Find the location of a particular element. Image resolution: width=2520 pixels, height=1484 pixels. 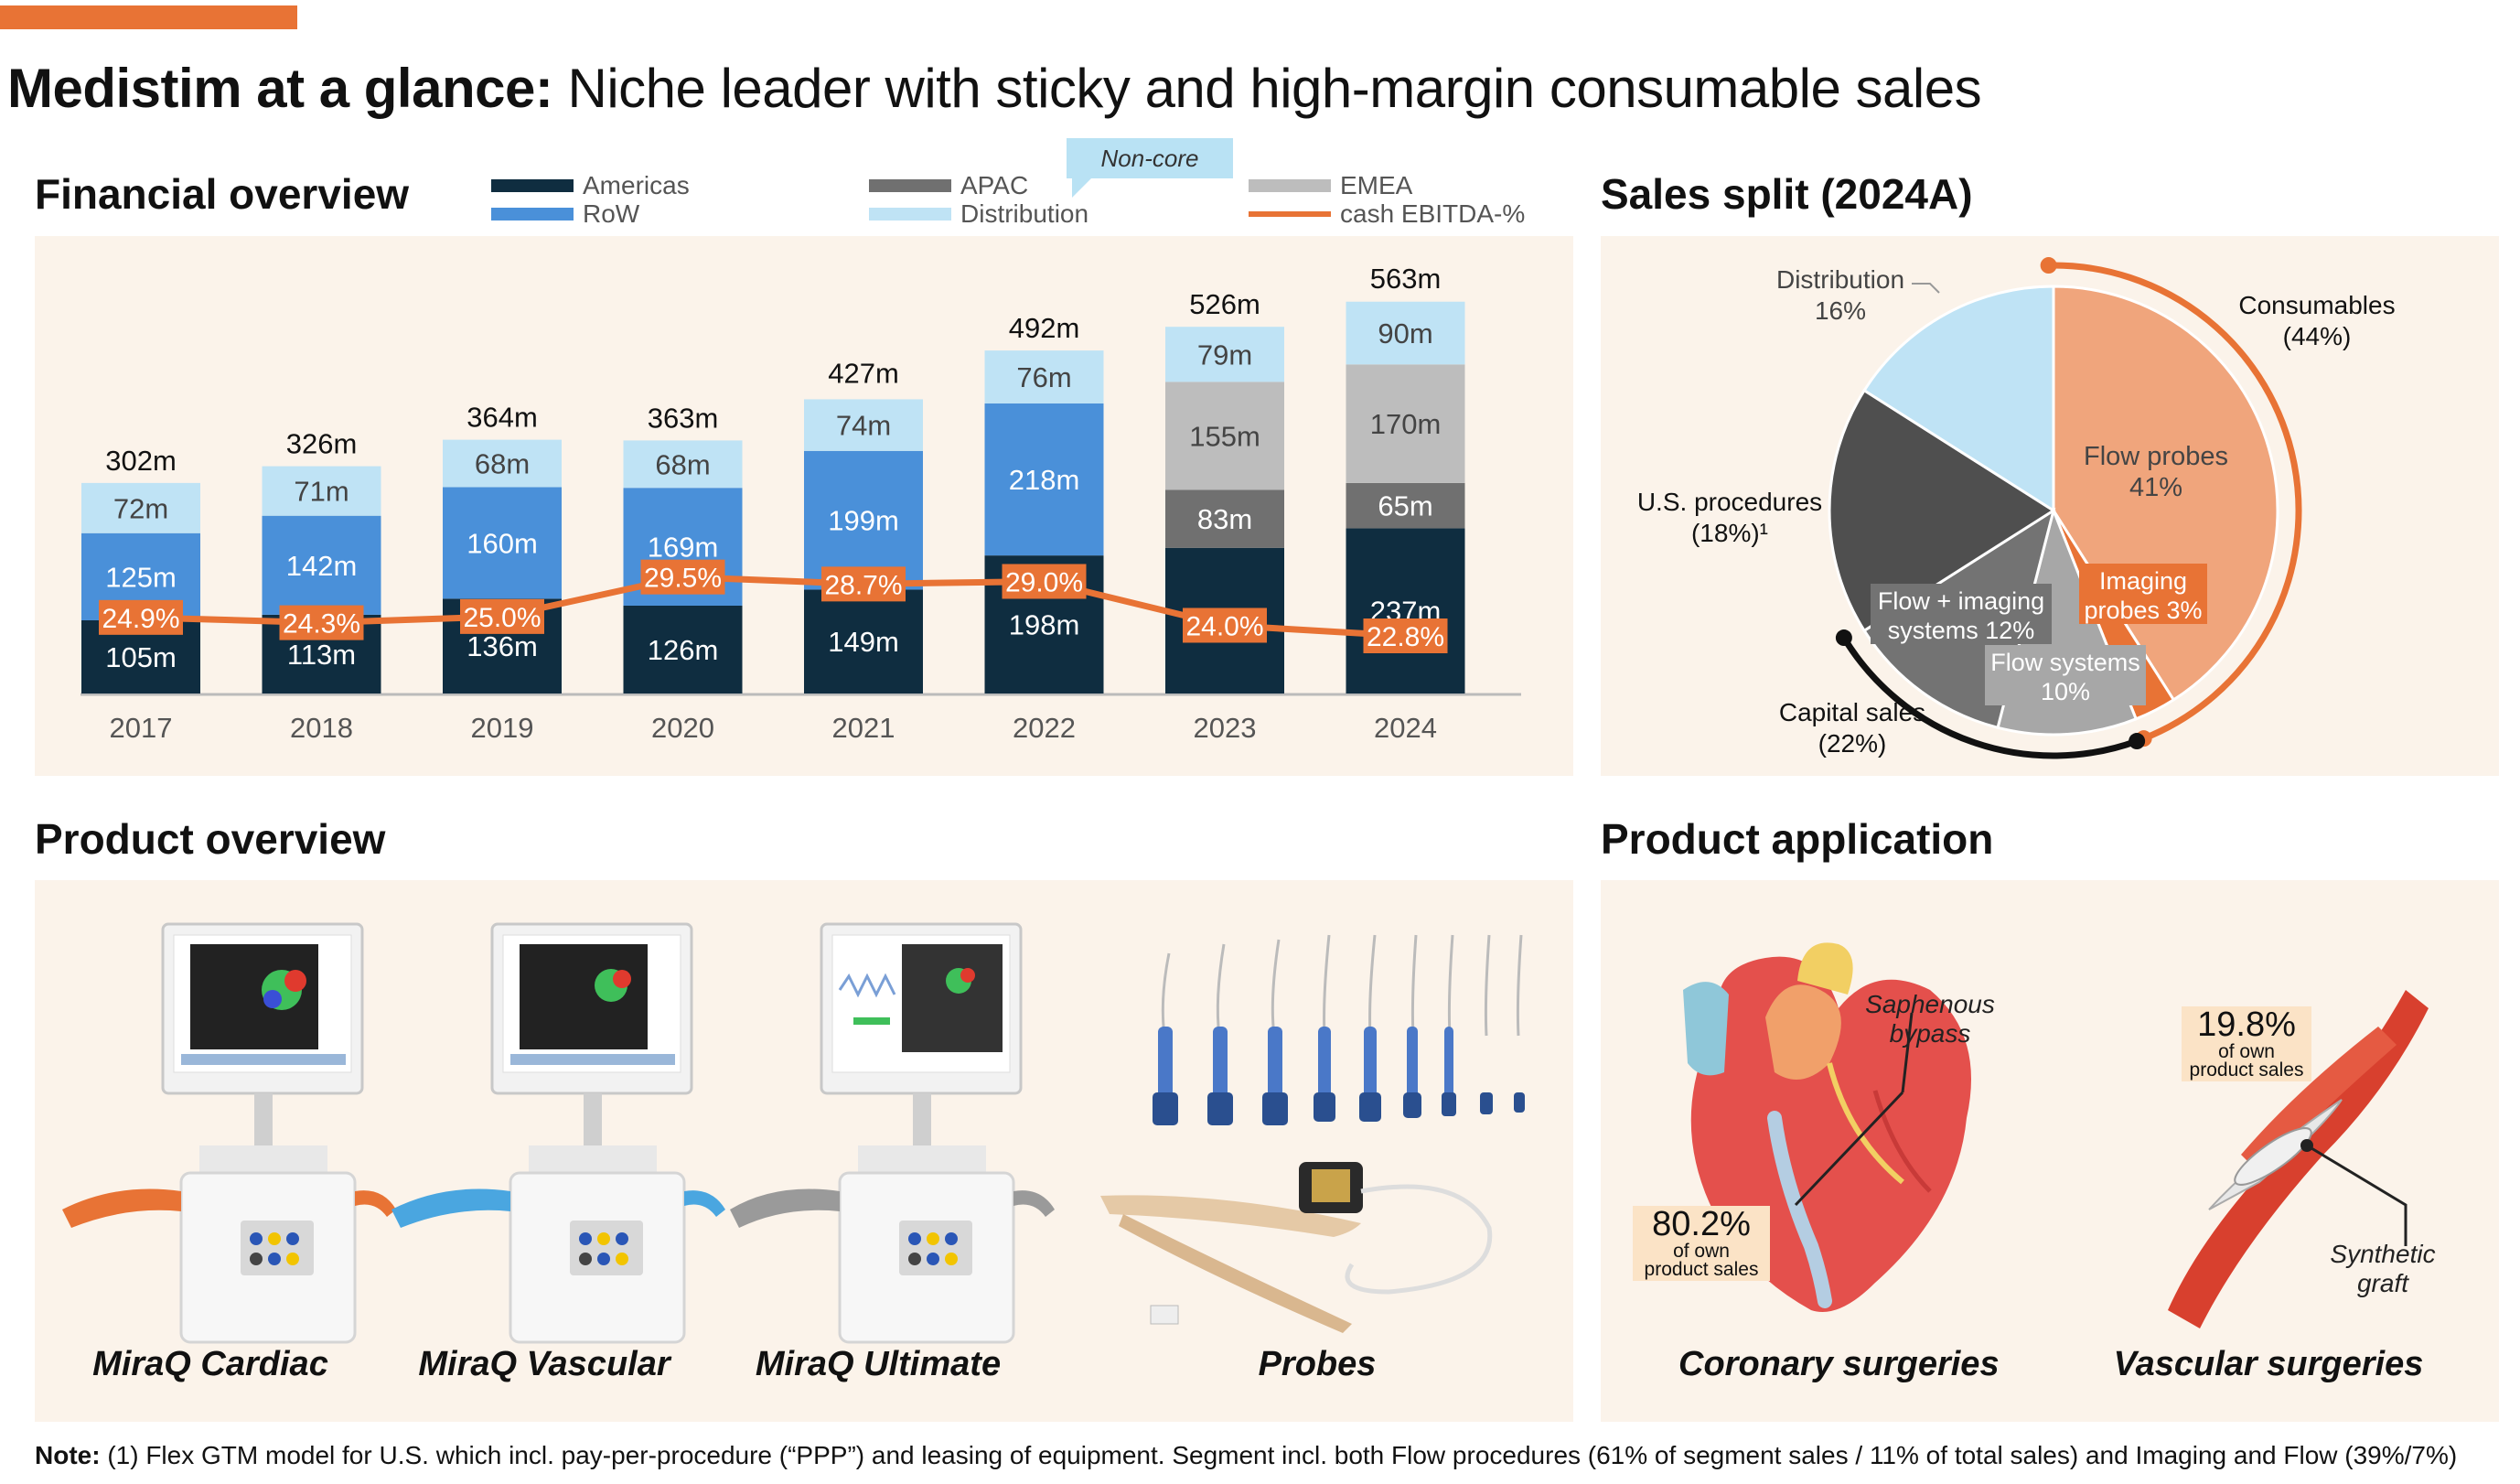

coronary-stat-sub1: of own is located at coordinates (1701, 1251).